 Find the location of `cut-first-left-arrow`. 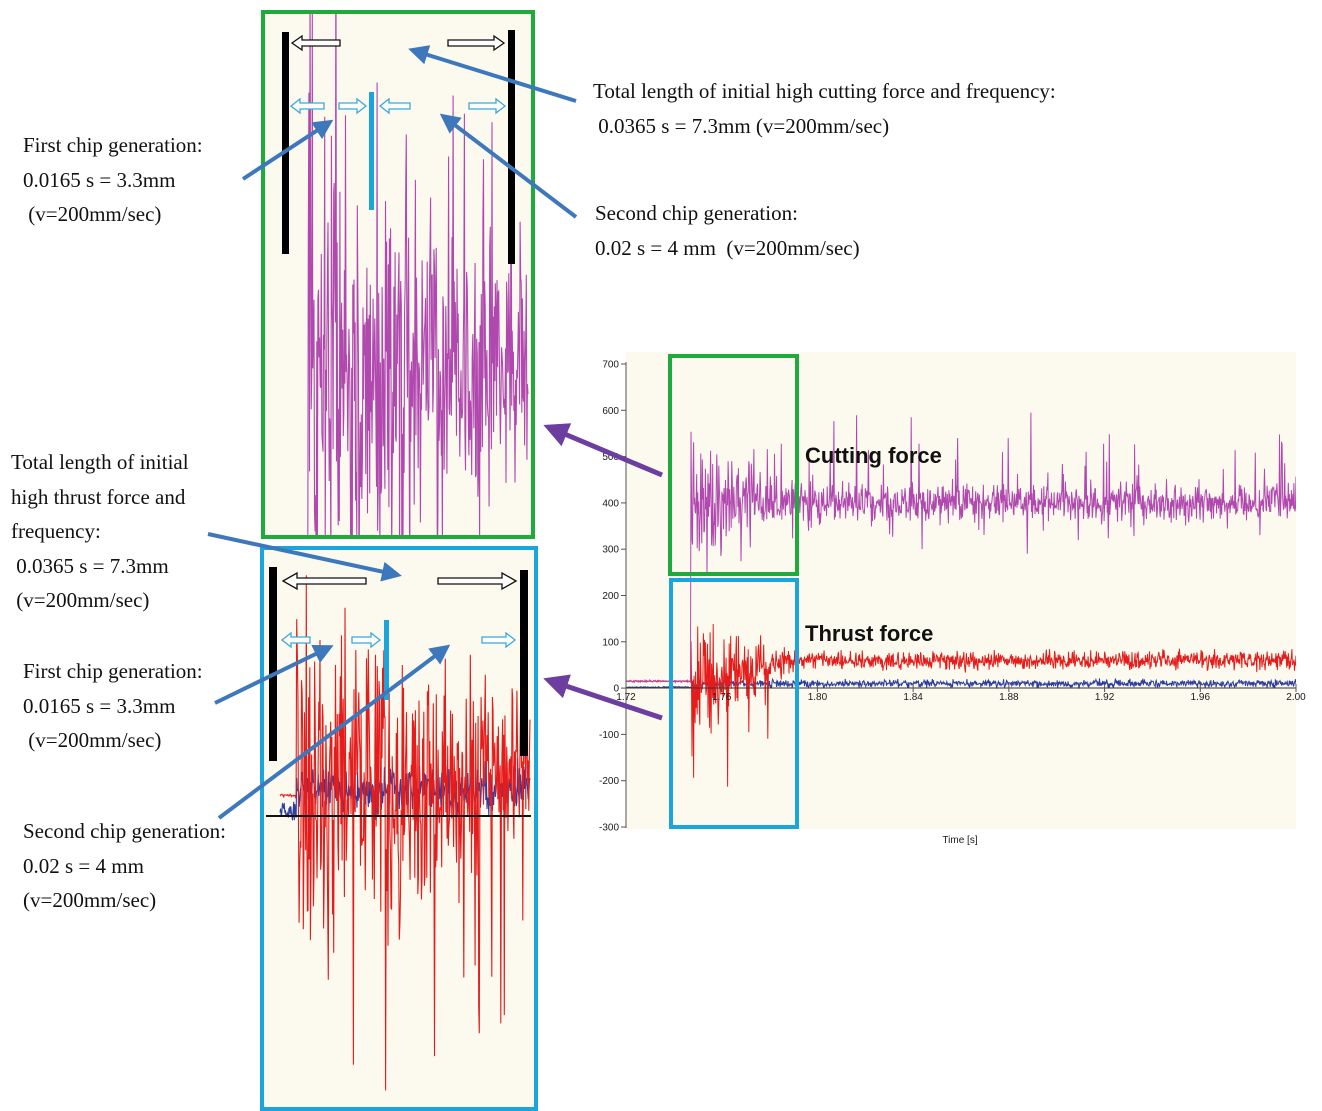

cut-first-left-arrow is located at coordinates (307, 106).